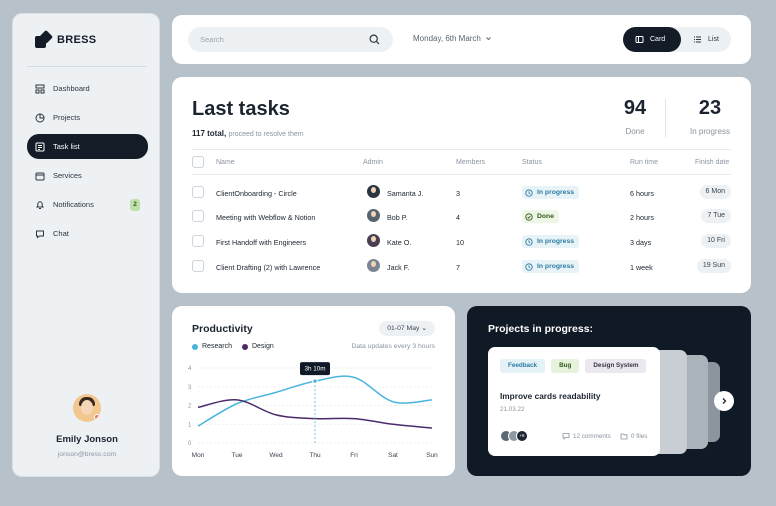 The image size is (776, 506). Describe the element at coordinates (71, 88) in the screenshot. I see `sidebar-item-label: Dashboard` at that location.